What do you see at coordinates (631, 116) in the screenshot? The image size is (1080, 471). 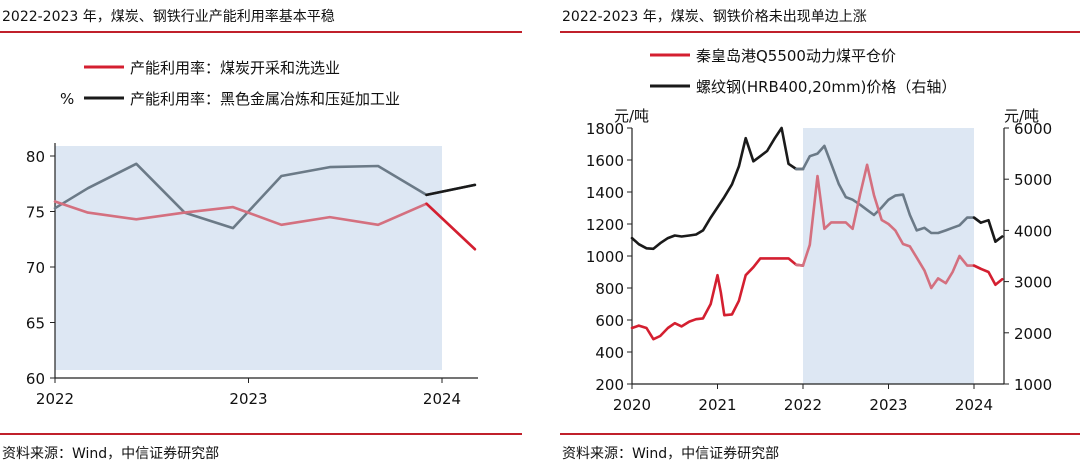 I see `right-left-unit: 元/吨` at bounding box center [631, 116].